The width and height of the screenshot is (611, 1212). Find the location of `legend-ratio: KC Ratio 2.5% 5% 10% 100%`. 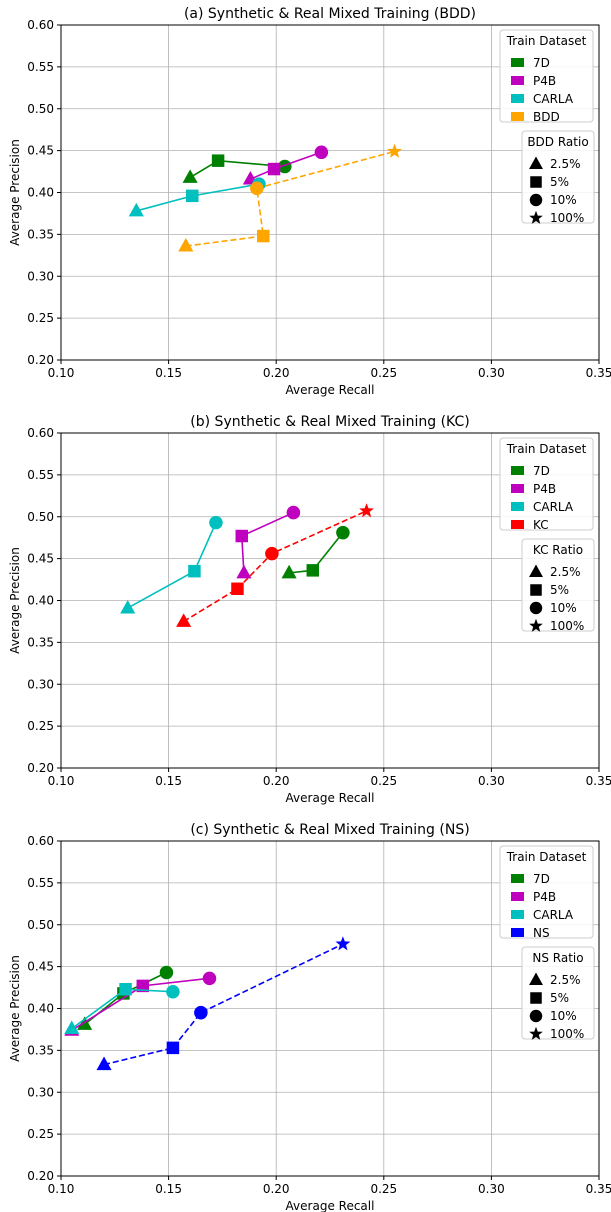

legend-ratio: KC Ratio 2.5% 5% 10% 100% is located at coordinates (558, 585).